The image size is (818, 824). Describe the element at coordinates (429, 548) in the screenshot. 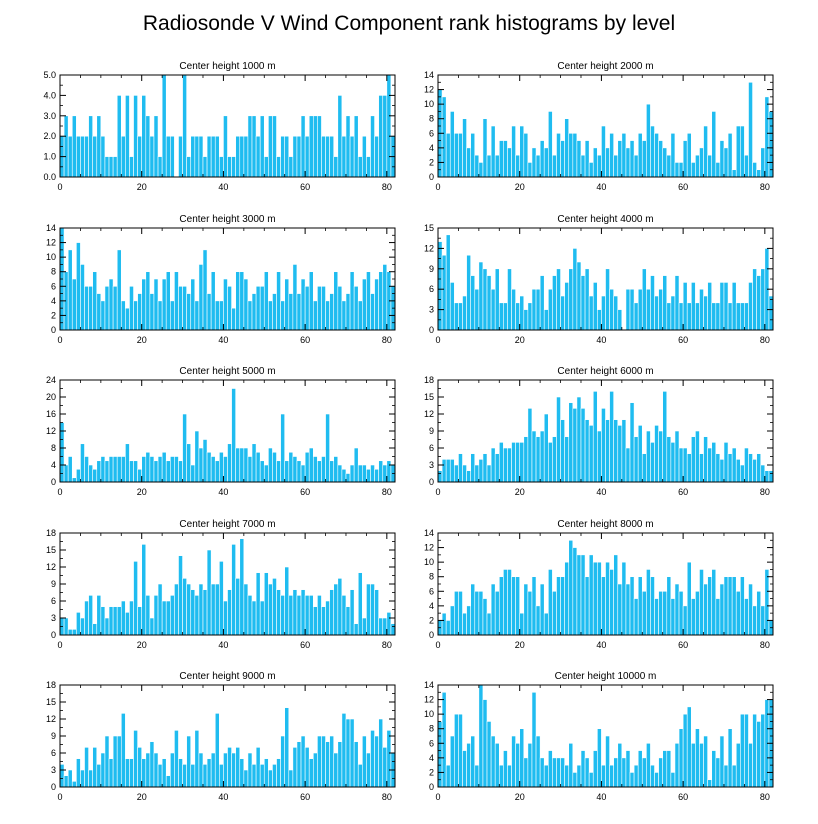

I see `y-tick-label: 12` at that location.